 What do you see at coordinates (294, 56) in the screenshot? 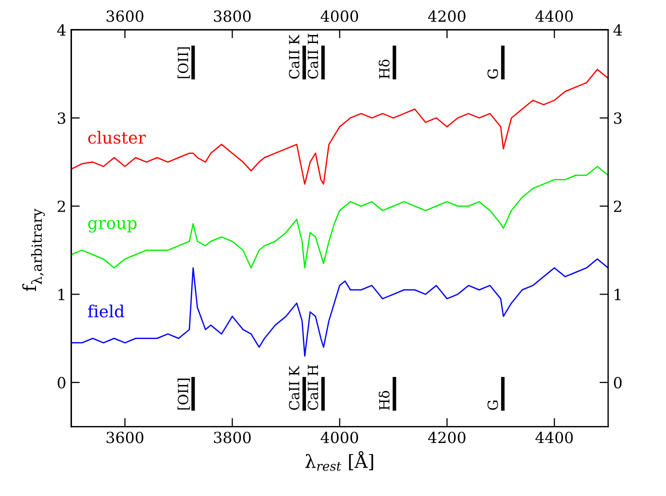
I see `ref-line-label: CaII K` at bounding box center [294, 56].